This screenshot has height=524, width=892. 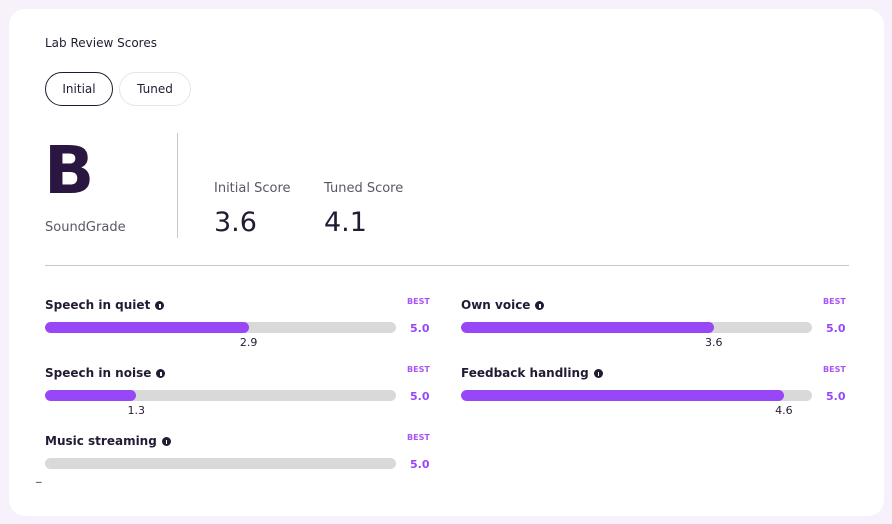 What do you see at coordinates (108, 441) in the screenshot?
I see `metric-name: Music streaming` at bounding box center [108, 441].